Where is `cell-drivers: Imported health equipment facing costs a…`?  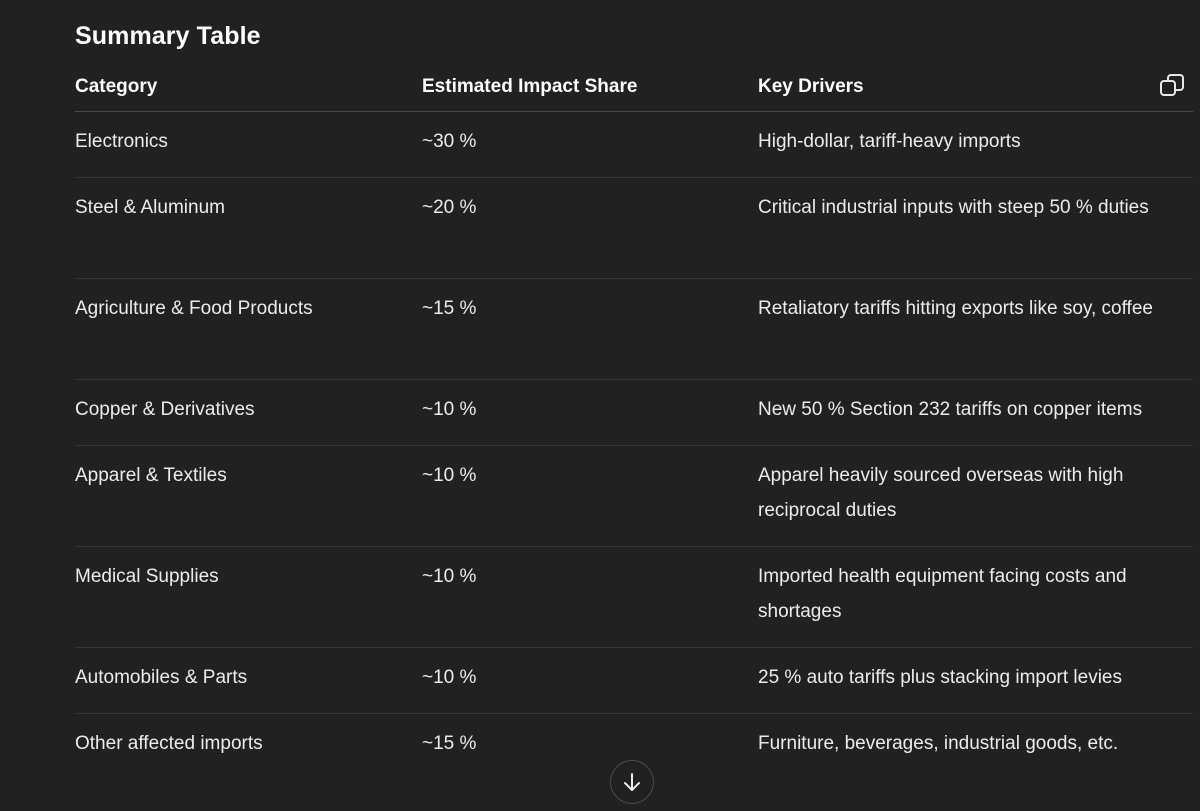
cell-drivers: Imported health equipment facing costs a… is located at coordinates (942, 594).